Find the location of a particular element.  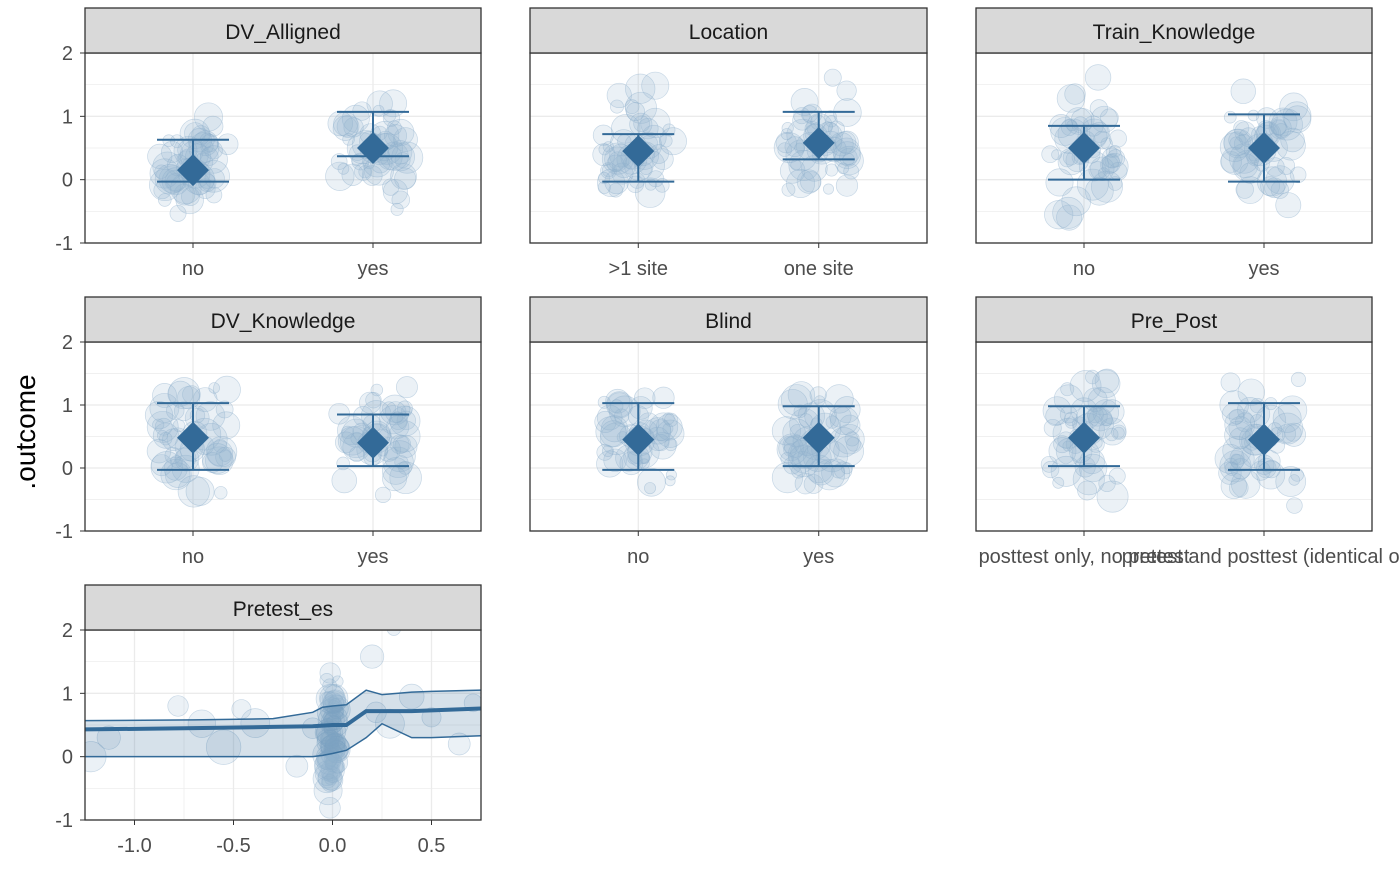

y-axis-title: .outcome is located at coordinates (25, 431).